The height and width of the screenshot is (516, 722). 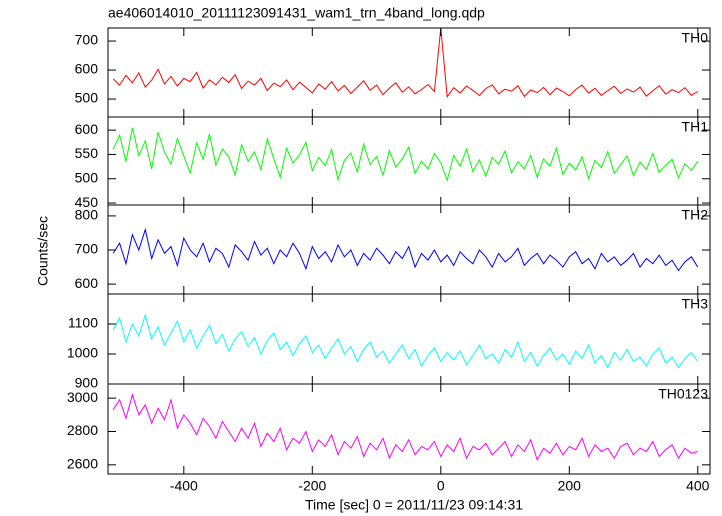 What do you see at coordinates (184, 486) in the screenshot?
I see `x-tick-label: -400` at bounding box center [184, 486].